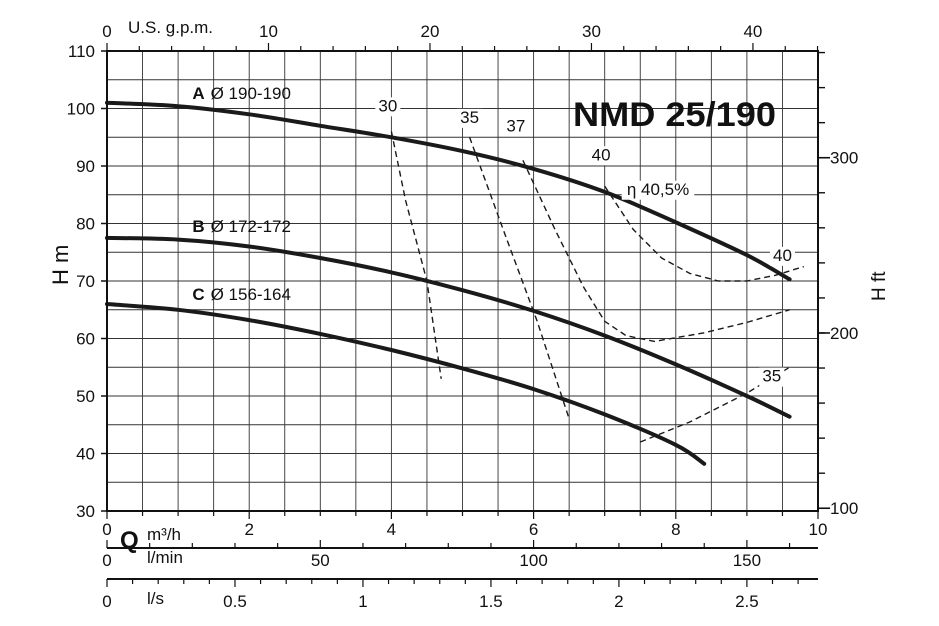 The image size is (939, 626). What do you see at coordinates (85, 511) in the screenshot?
I see `y-tick-label: 30` at bounding box center [85, 511].